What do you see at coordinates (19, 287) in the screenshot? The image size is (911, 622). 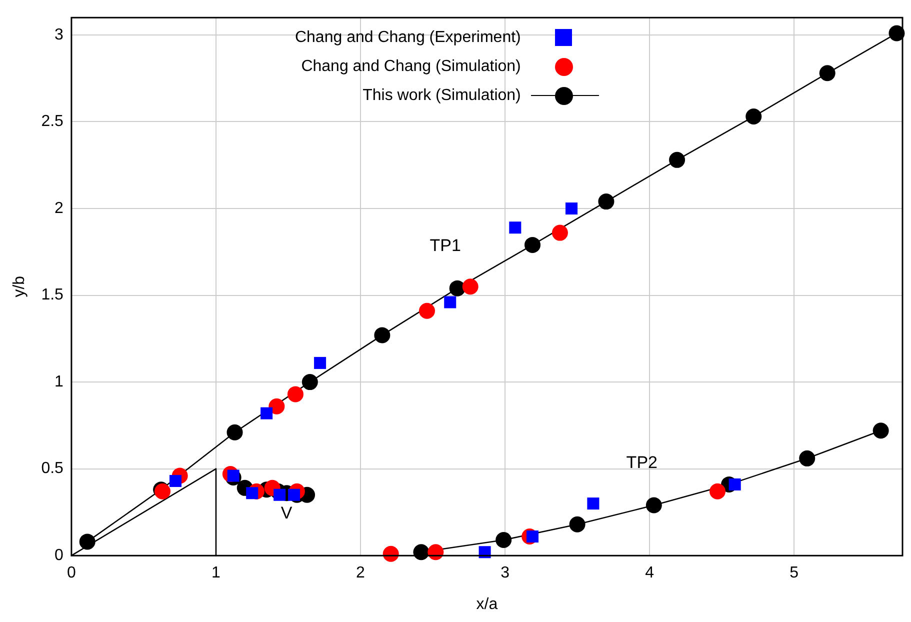 I see `y-axis-title: y/b` at bounding box center [19, 287].